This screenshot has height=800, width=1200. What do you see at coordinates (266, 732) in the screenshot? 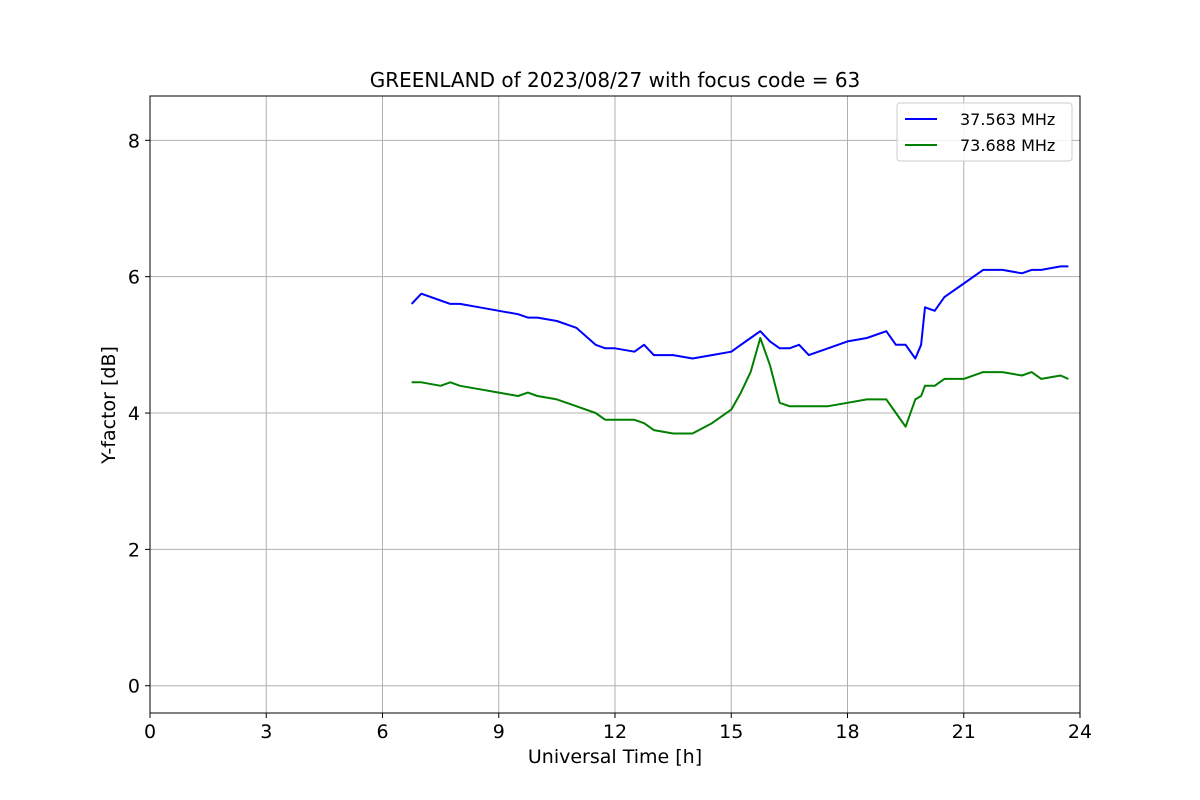
I see `x-tick-label: 3` at bounding box center [266, 732].